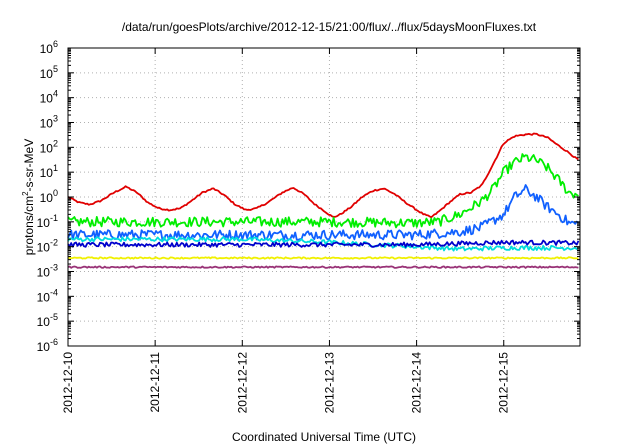 The image size is (640, 448). I want to click on y-tick-label: 10², so click(49, 146).